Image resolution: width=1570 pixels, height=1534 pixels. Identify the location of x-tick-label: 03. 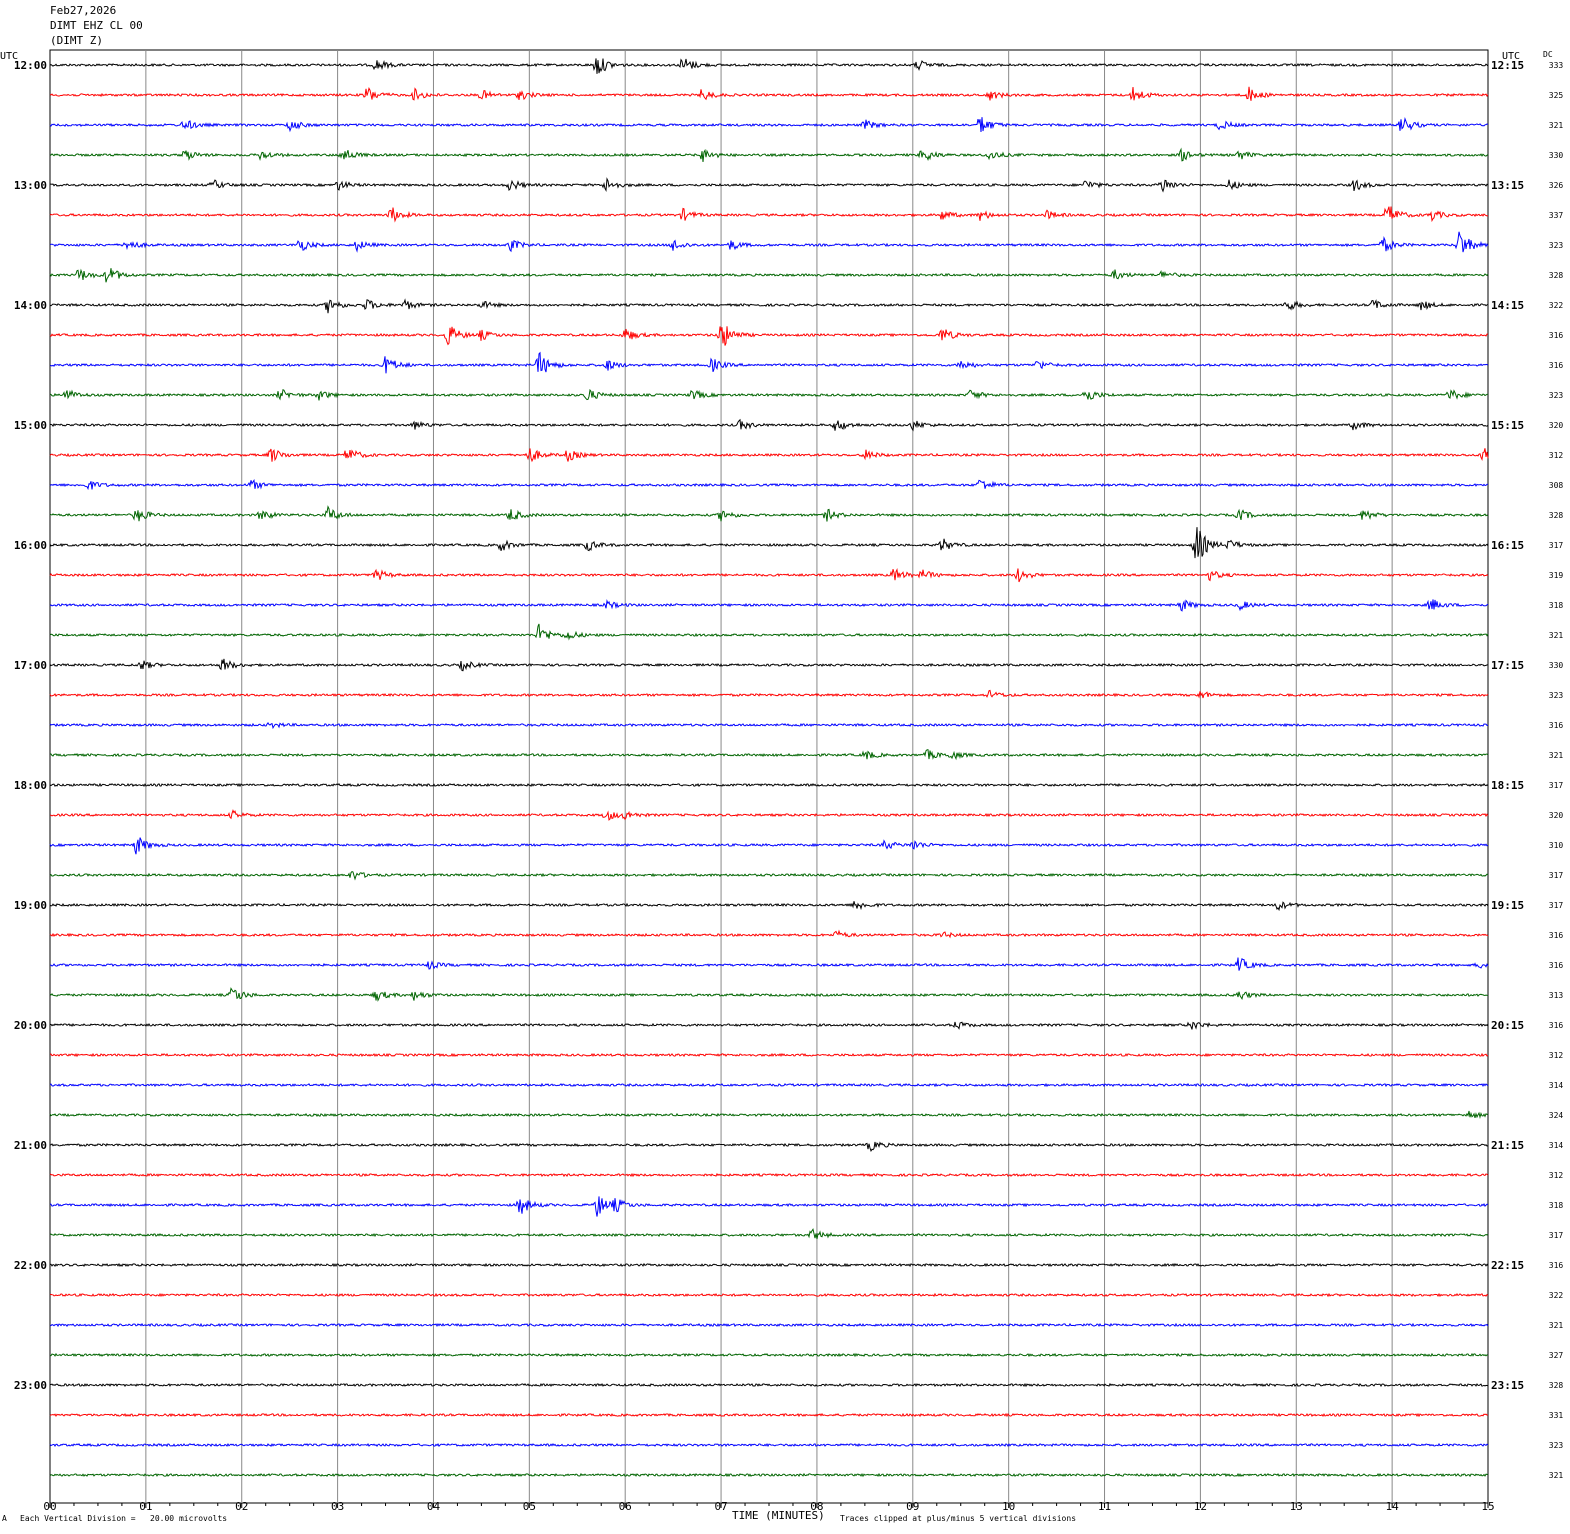
(337, 1506).